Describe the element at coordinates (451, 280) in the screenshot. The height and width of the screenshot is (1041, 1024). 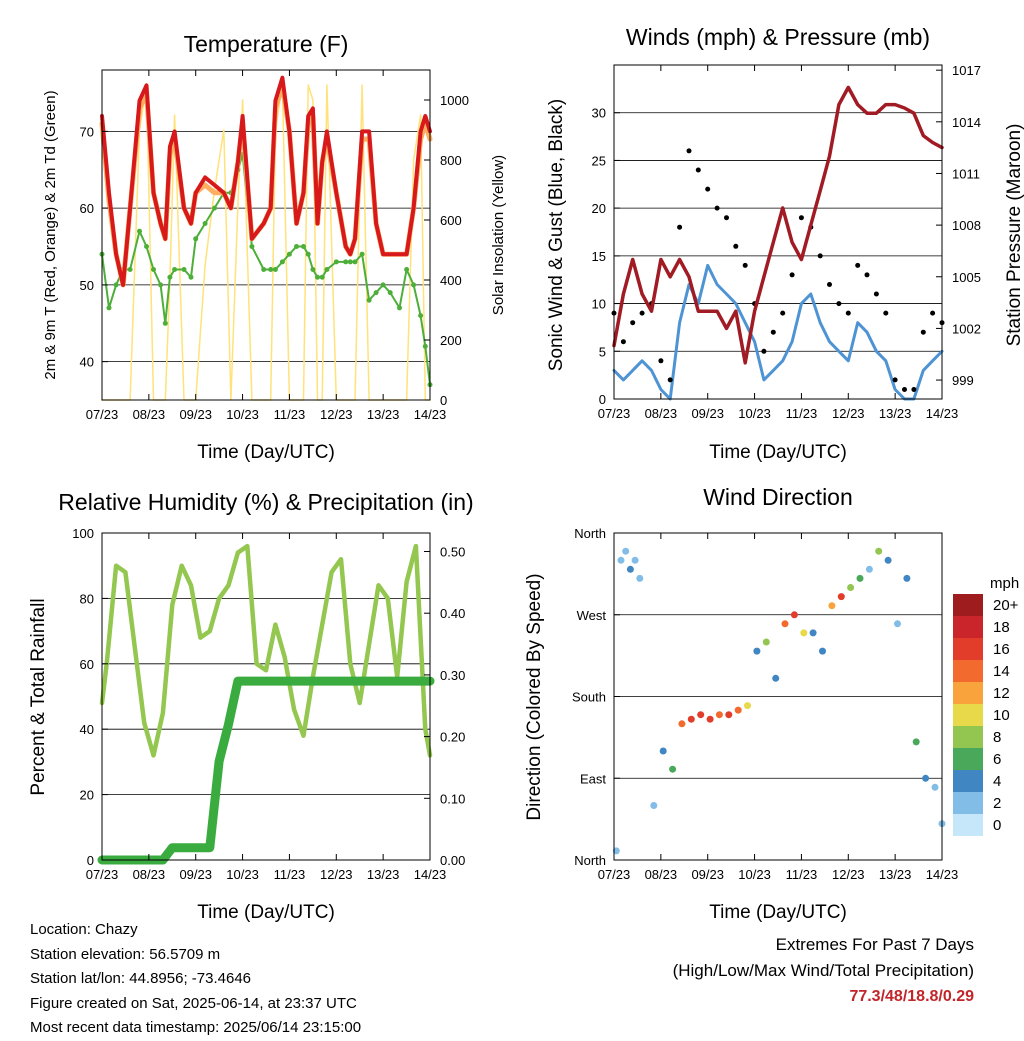
I see `y2-tick-label: 400` at that location.